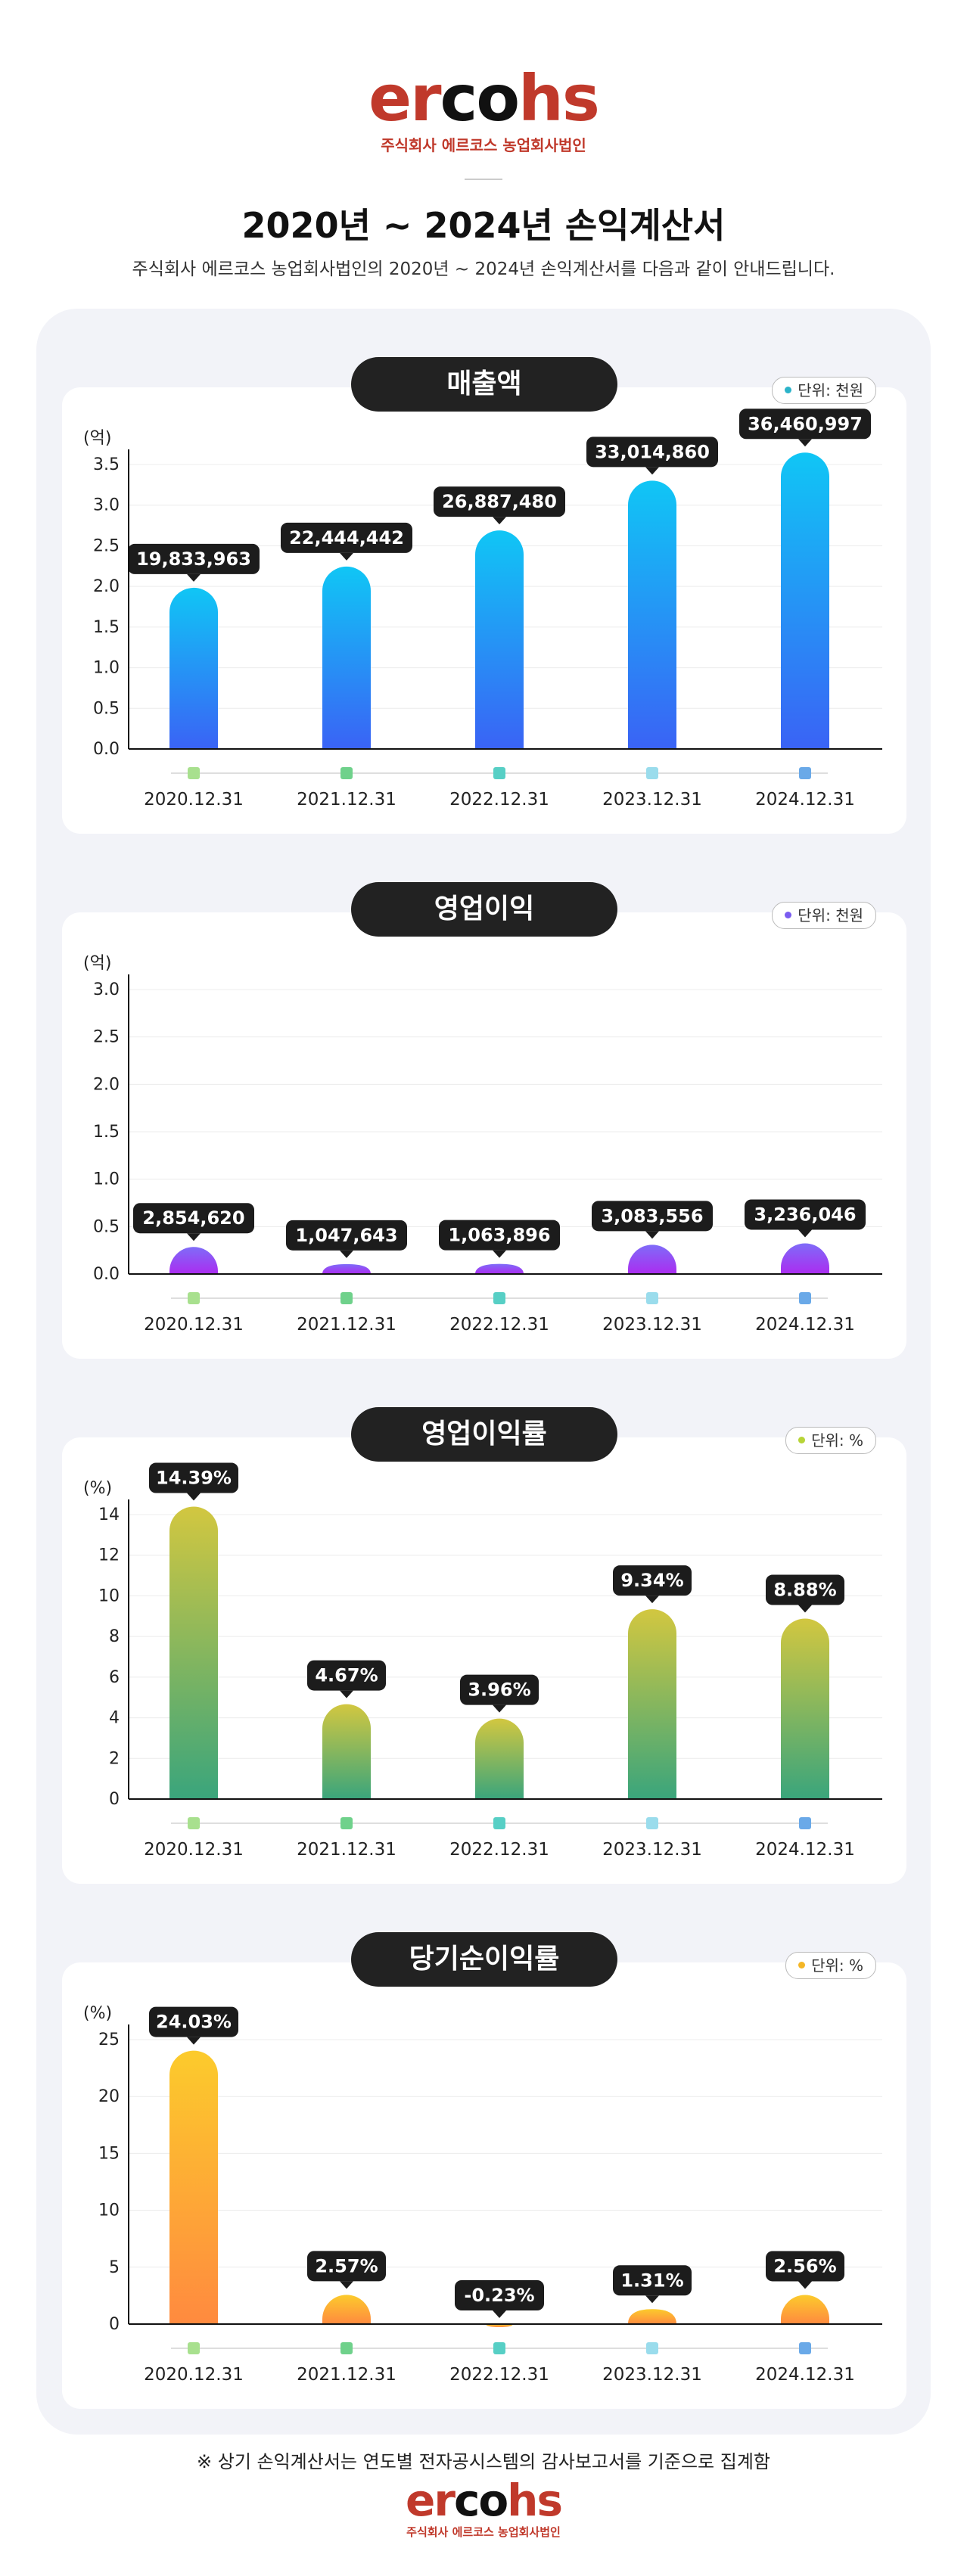 The height and width of the screenshot is (2576, 967). What do you see at coordinates (805, 1590) in the screenshot?
I see `svg-text: 8.88%` at bounding box center [805, 1590].